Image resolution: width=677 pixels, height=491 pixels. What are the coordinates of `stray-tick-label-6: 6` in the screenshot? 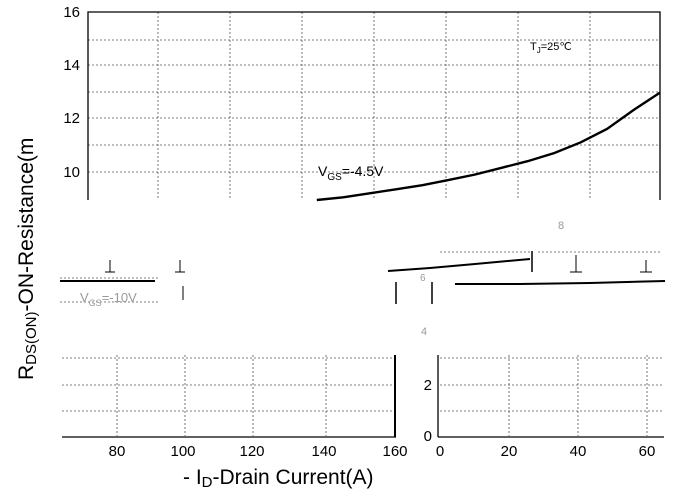 It's located at (423, 278).